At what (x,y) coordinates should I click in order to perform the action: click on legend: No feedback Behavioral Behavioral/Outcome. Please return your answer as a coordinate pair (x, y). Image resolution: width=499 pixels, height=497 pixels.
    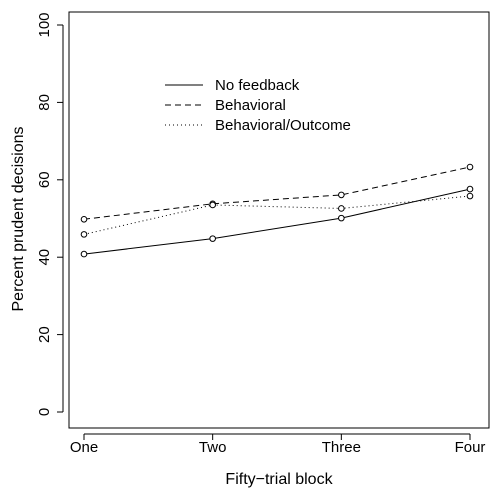
    Looking at the image, I should click on (258, 105).